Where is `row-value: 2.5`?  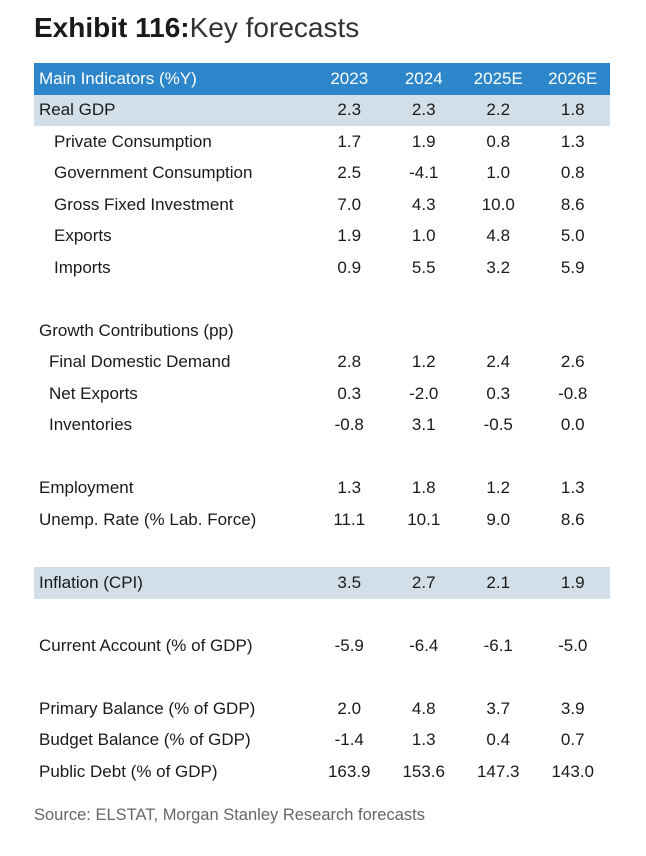 row-value: 2.5 is located at coordinates (349, 173).